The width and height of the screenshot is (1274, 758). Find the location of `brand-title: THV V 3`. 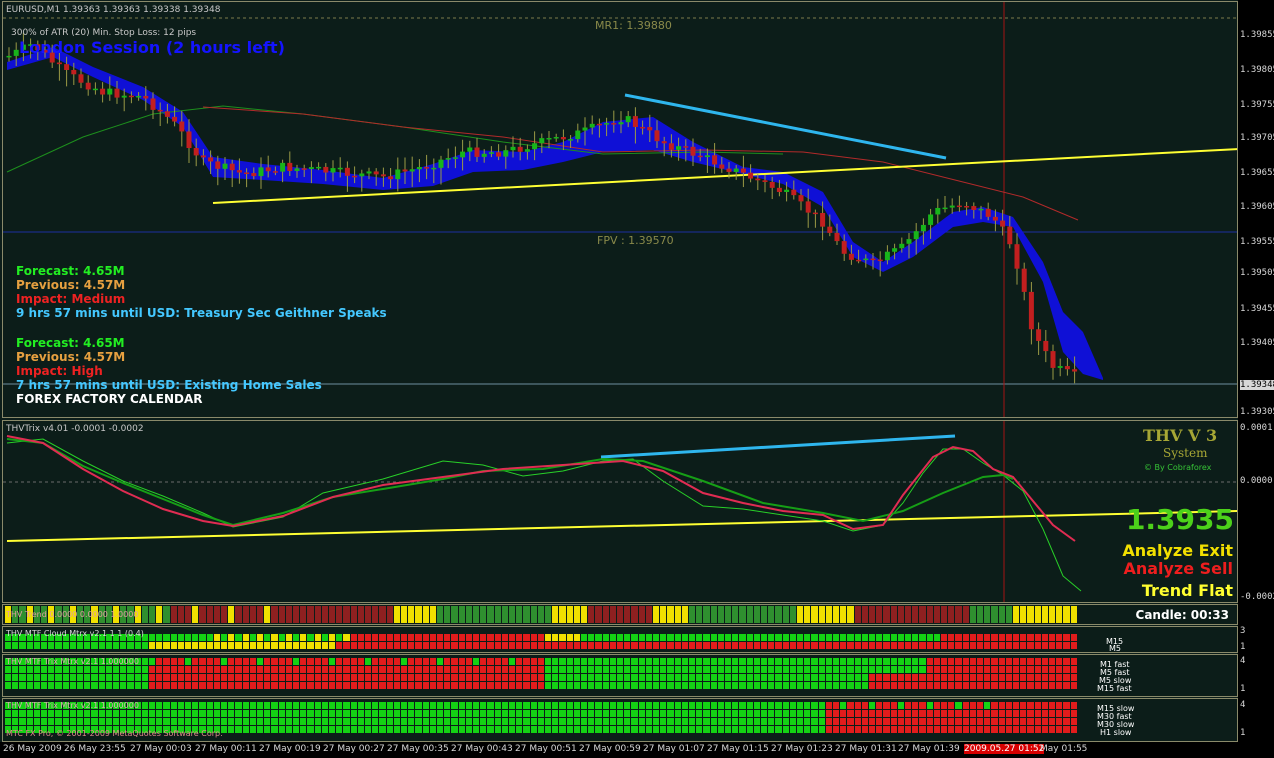

brand-title: THV V 3 is located at coordinates (1180, 435).